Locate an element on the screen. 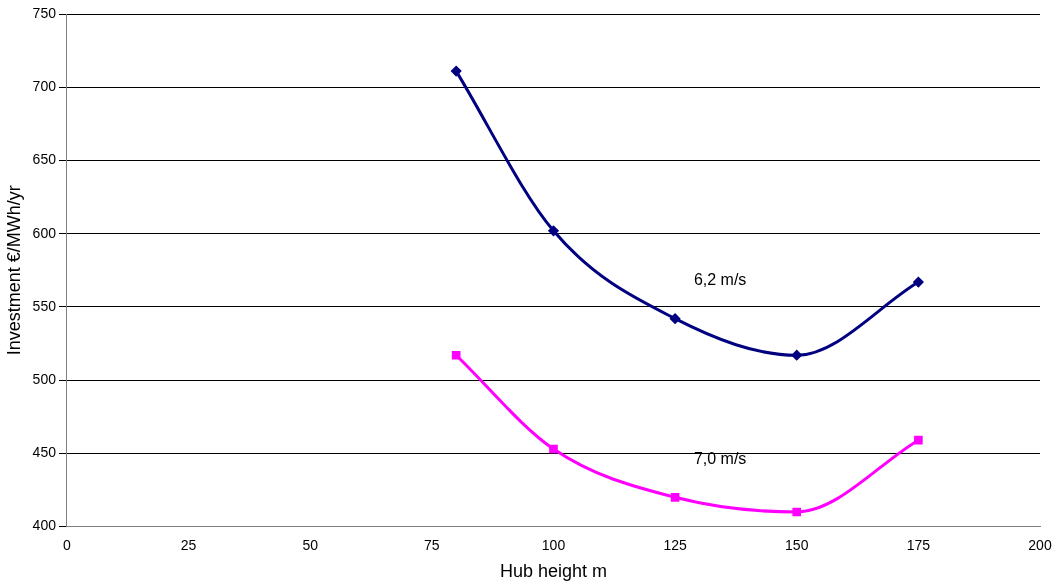 This screenshot has height=587, width=1058. text: 6,2 m/s is located at coordinates (720, 280).